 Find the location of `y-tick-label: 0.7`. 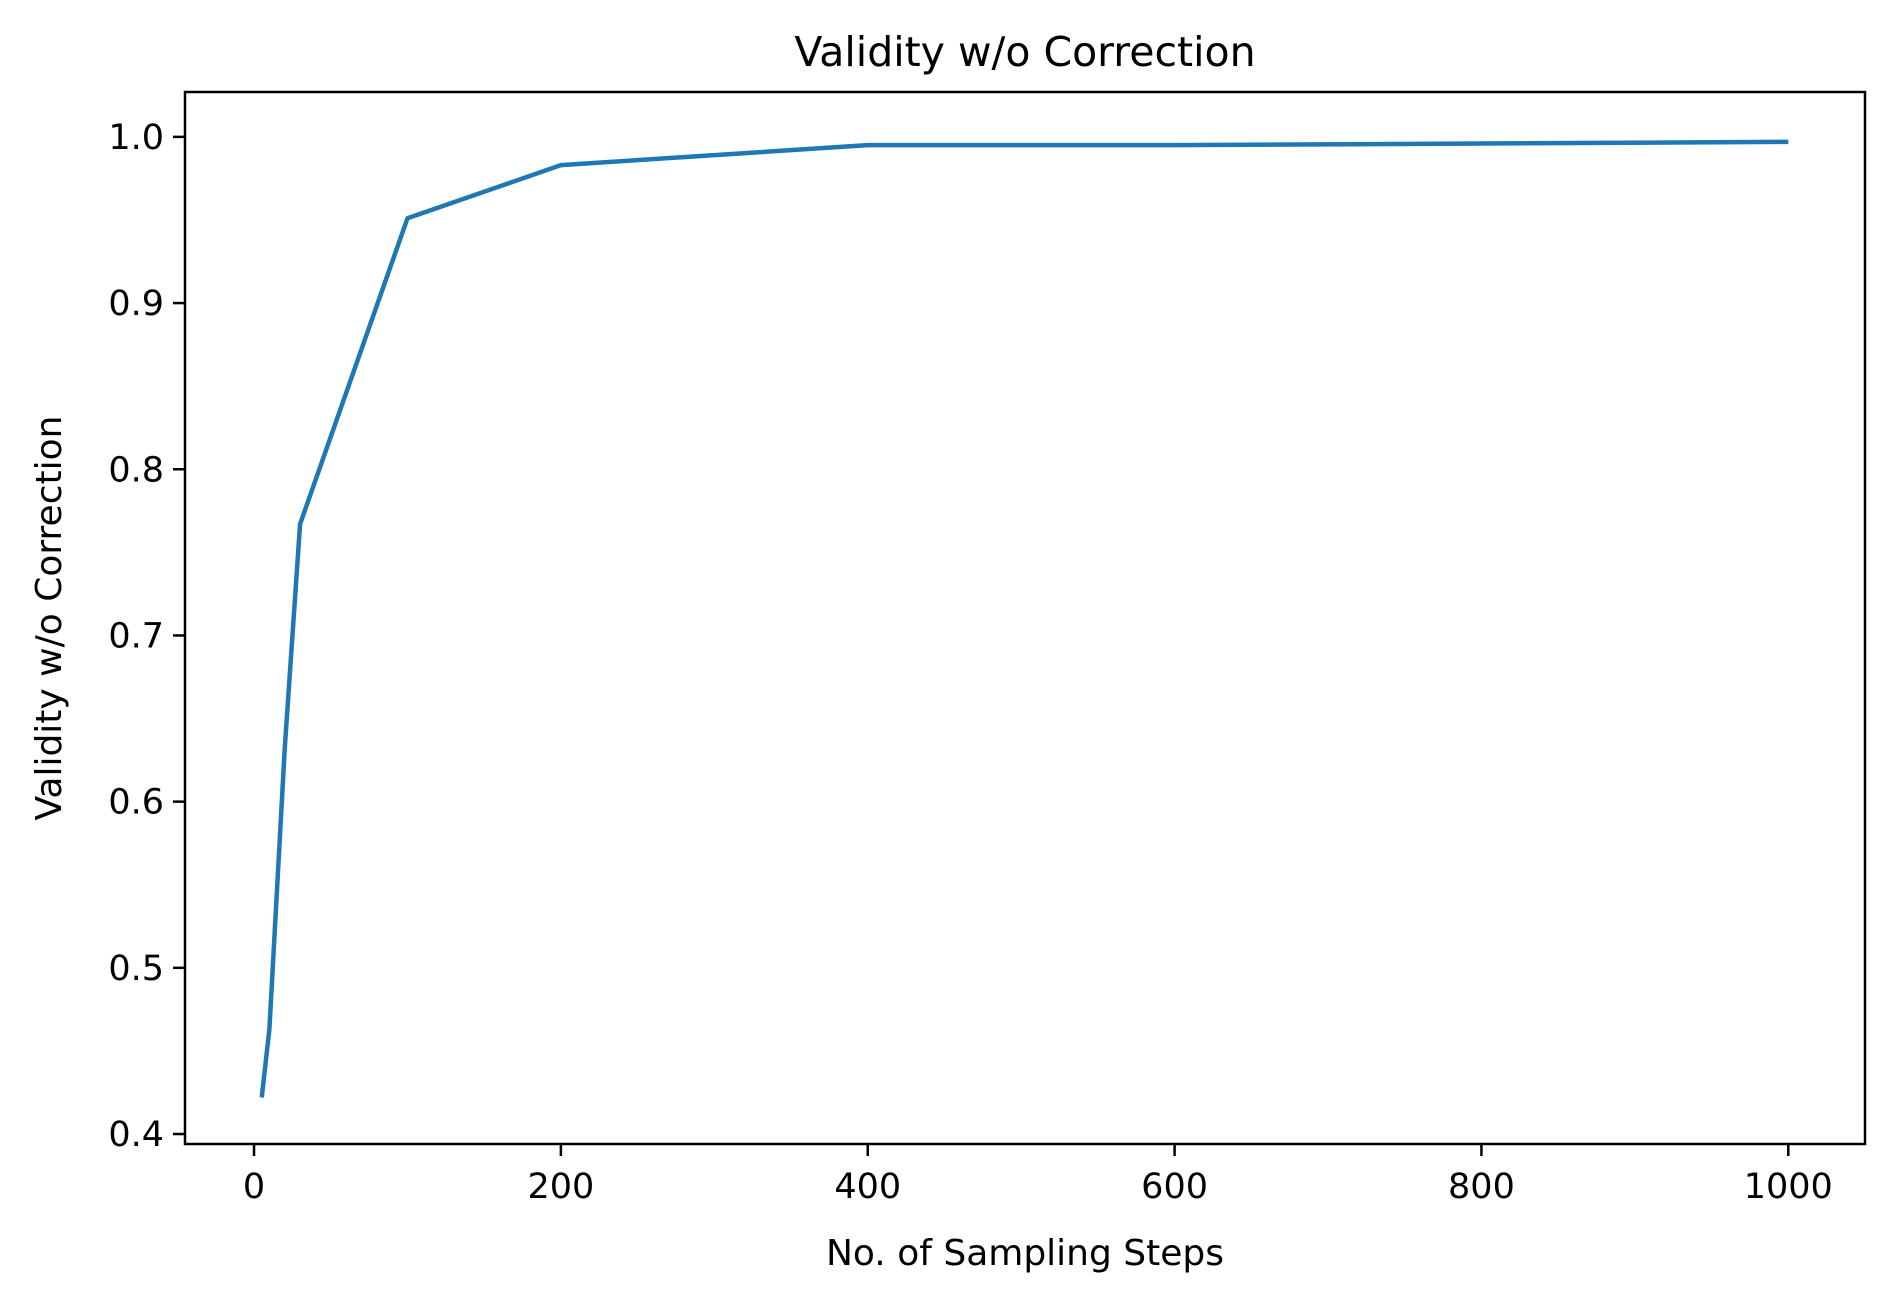

y-tick-label: 0.7 is located at coordinates (136, 636).